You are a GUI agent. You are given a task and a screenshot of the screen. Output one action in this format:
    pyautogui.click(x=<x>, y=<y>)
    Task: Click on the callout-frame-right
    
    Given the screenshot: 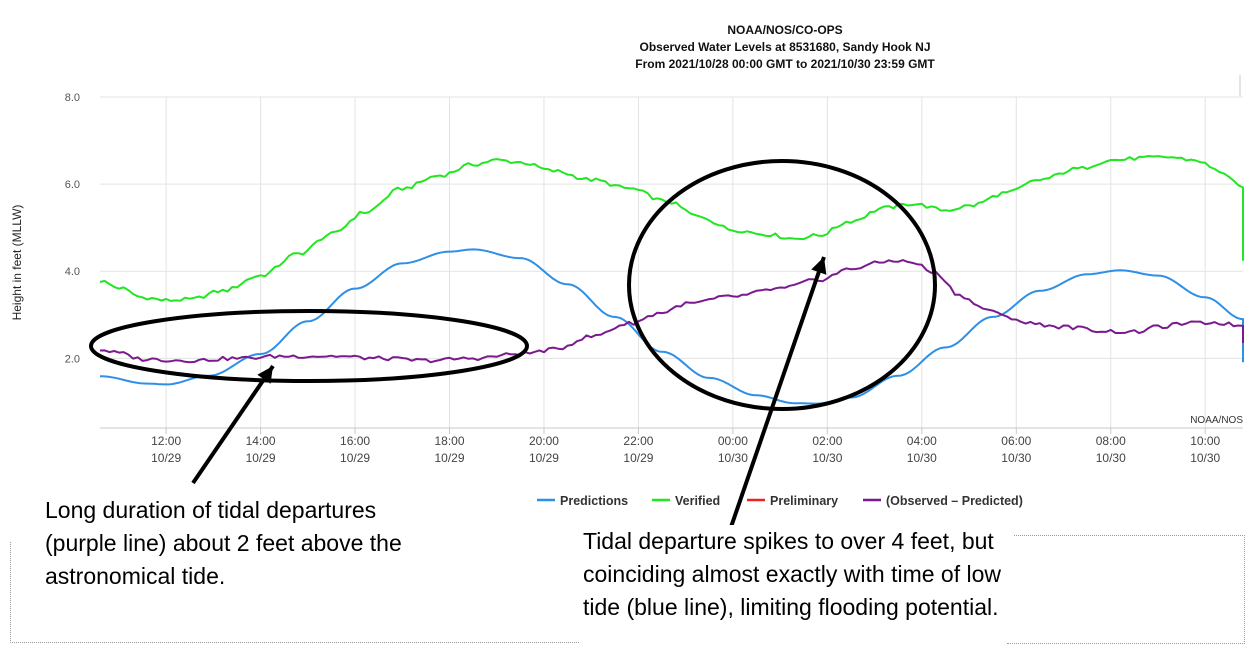 What is the action you would take?
    pyautogui.click(x=1126, y=589)
    